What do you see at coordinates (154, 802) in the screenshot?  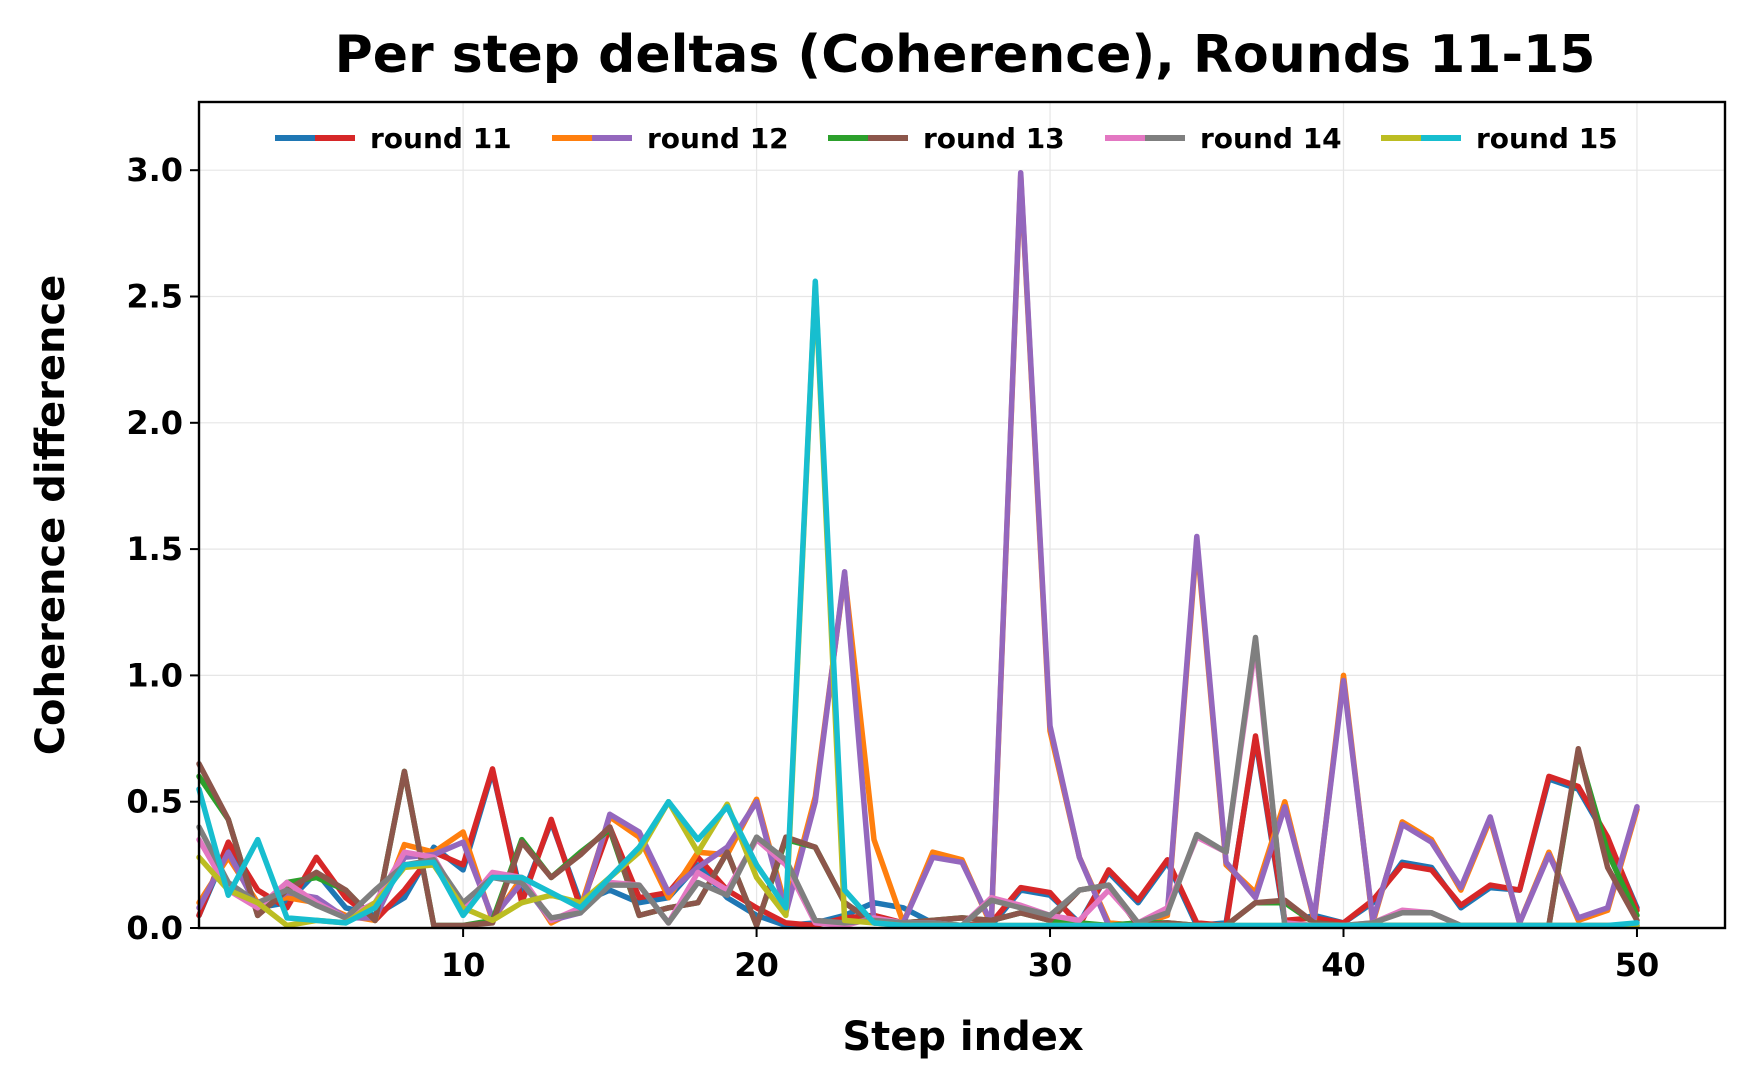 I see `y-tick-label: 0.5` at bounding box center [154, 802].